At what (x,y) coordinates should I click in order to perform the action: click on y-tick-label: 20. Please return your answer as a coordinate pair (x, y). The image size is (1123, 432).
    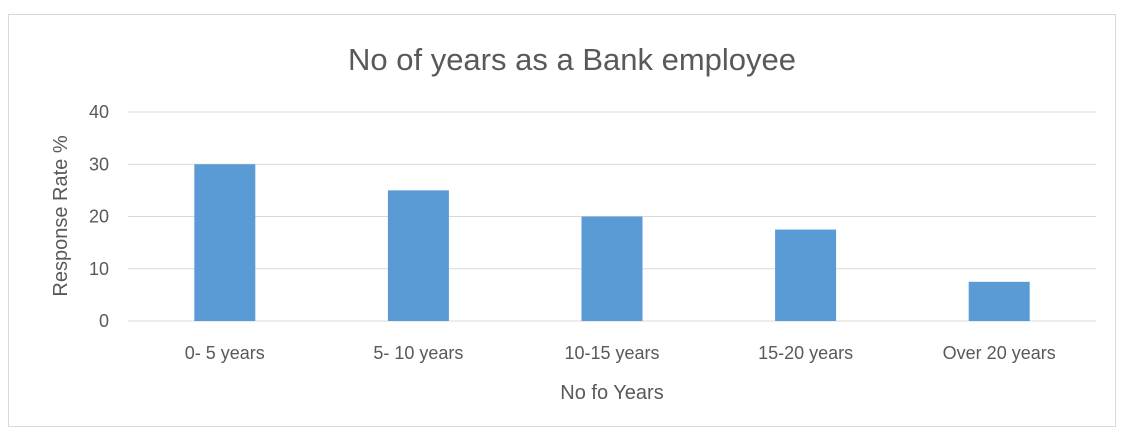
    Looking at the image, I should click on (99, 217).